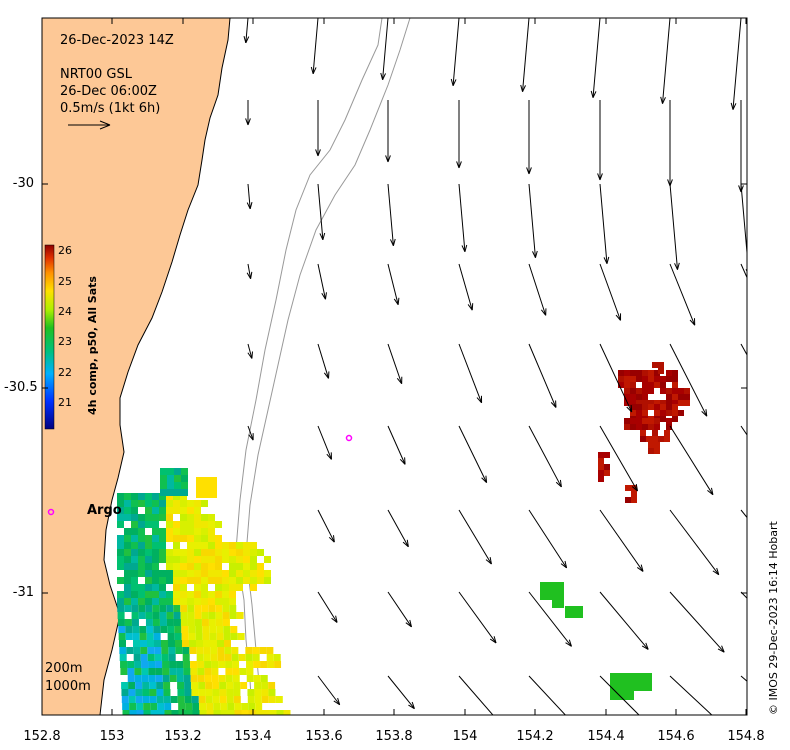 The height and width of the screenshot is (750, 790). I want to click on x-tick-label: 154.8, so click(746, 736).